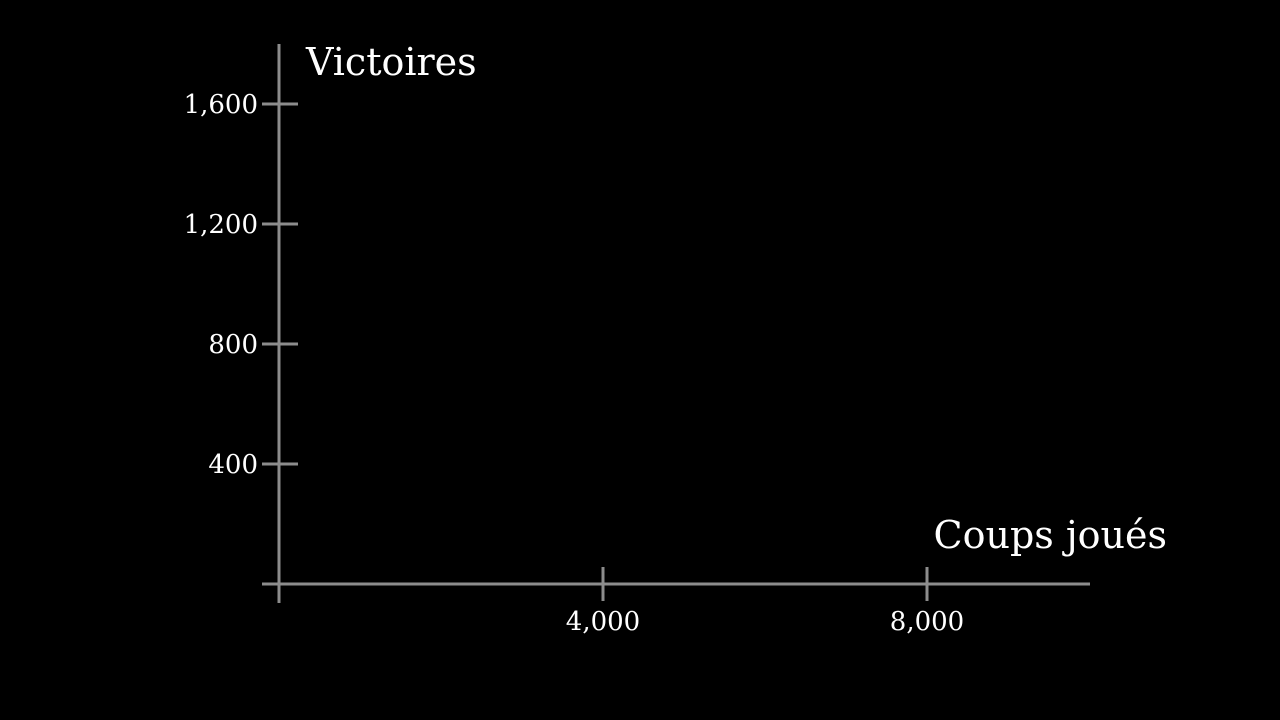 The width and height of the screenshot is (1280, 720). Describe the element at coordinates (241, 285) in the screenshot. I see `y-ticks: 400 800 1,200 1,600` at that location.